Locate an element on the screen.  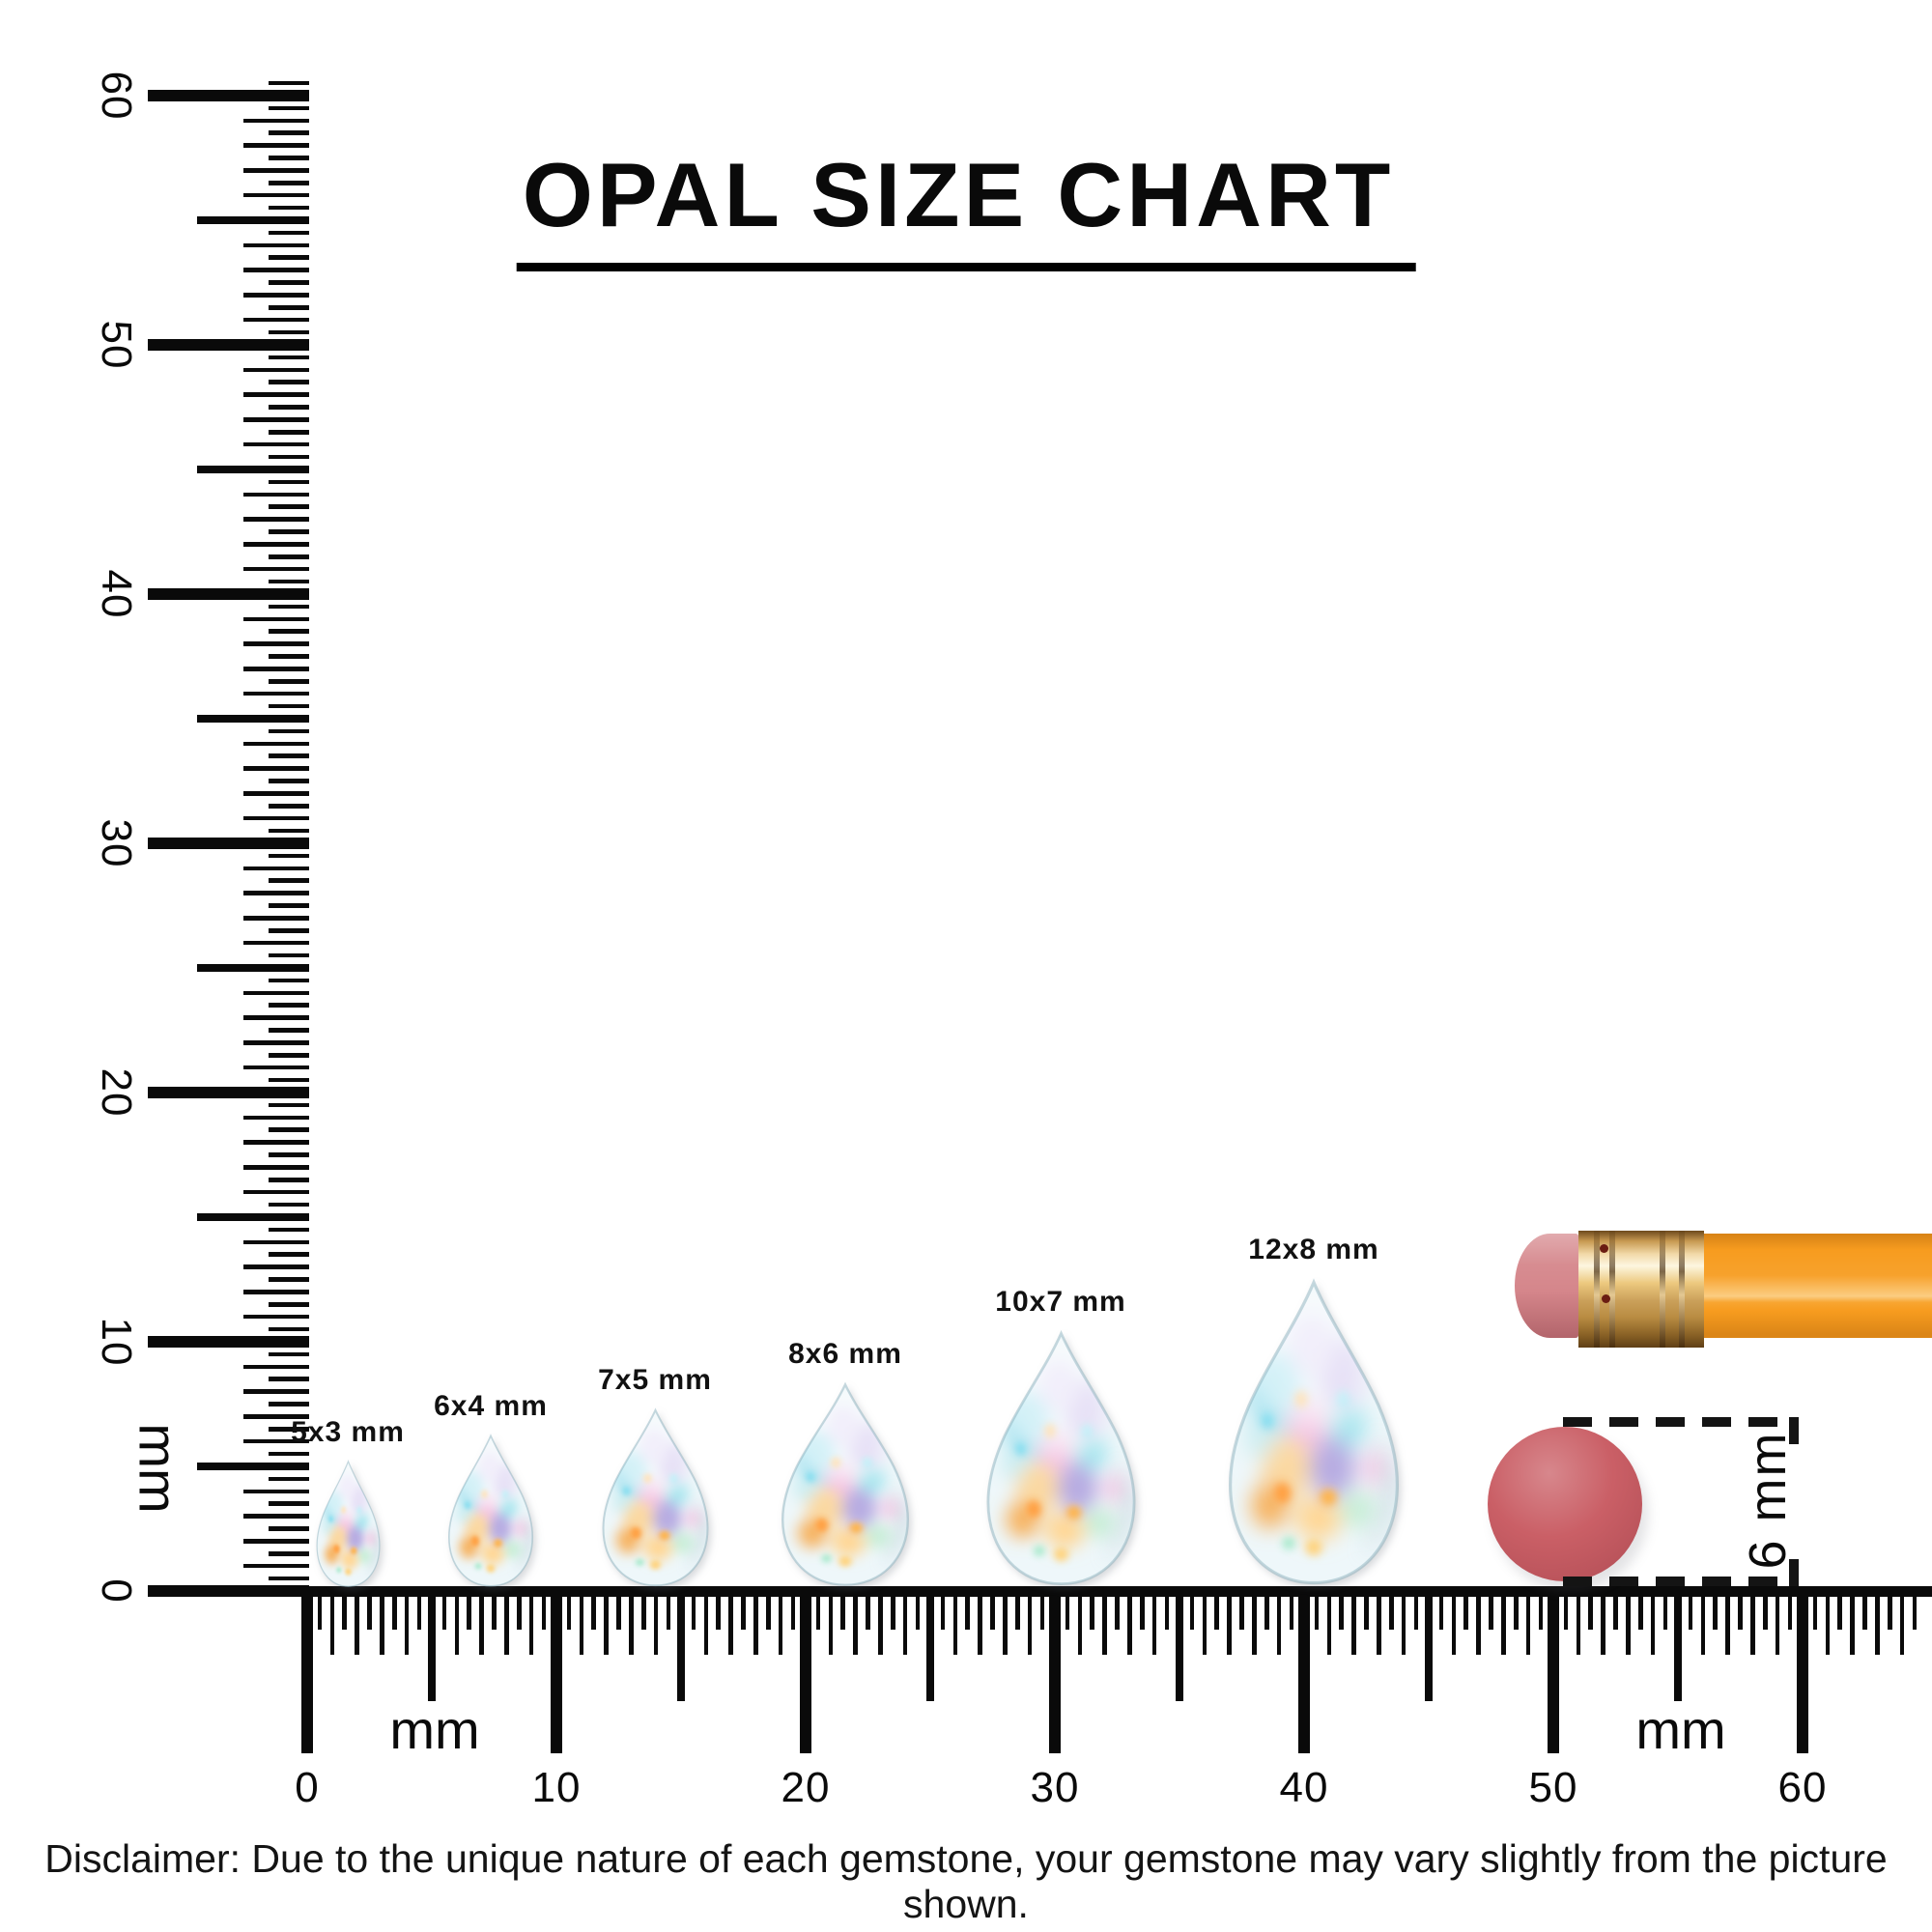
v-ruler-number: 10 is located at coordinates (116, 1342).